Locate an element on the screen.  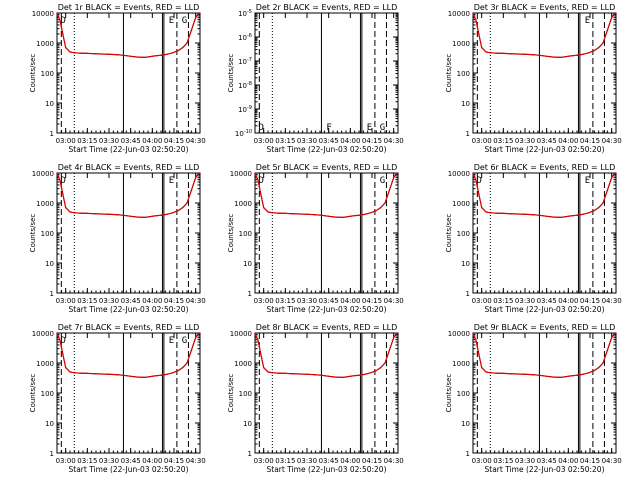
chart-title: Det 4r BLACK = Events, RED = LLD is located at coordinates (129, 167).